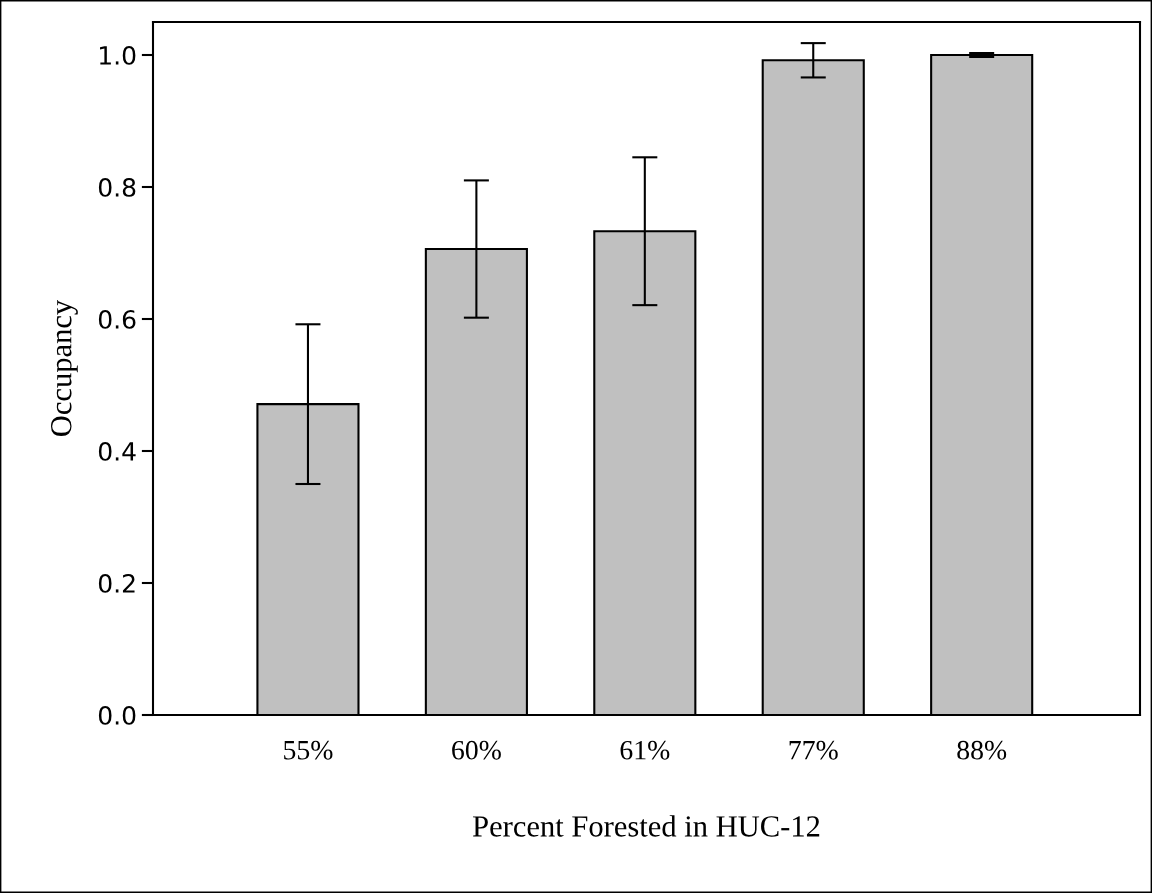  I want to click on y-tick-label: 0.4, so click(117, 451).